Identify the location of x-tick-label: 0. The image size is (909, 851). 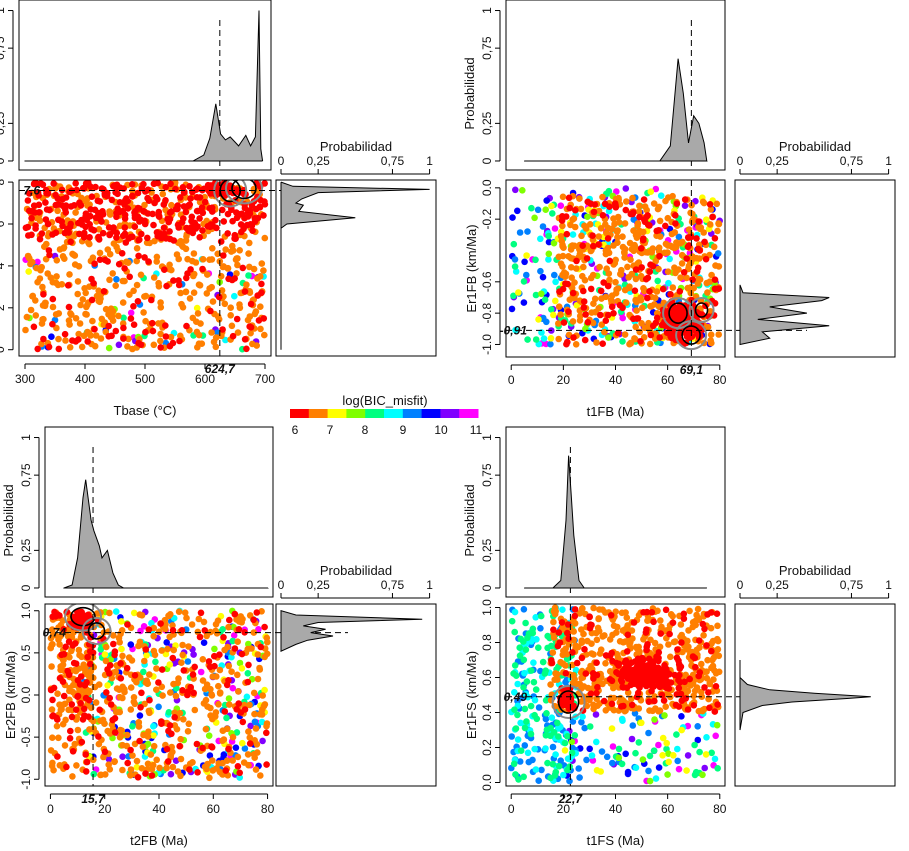
(511, 380).